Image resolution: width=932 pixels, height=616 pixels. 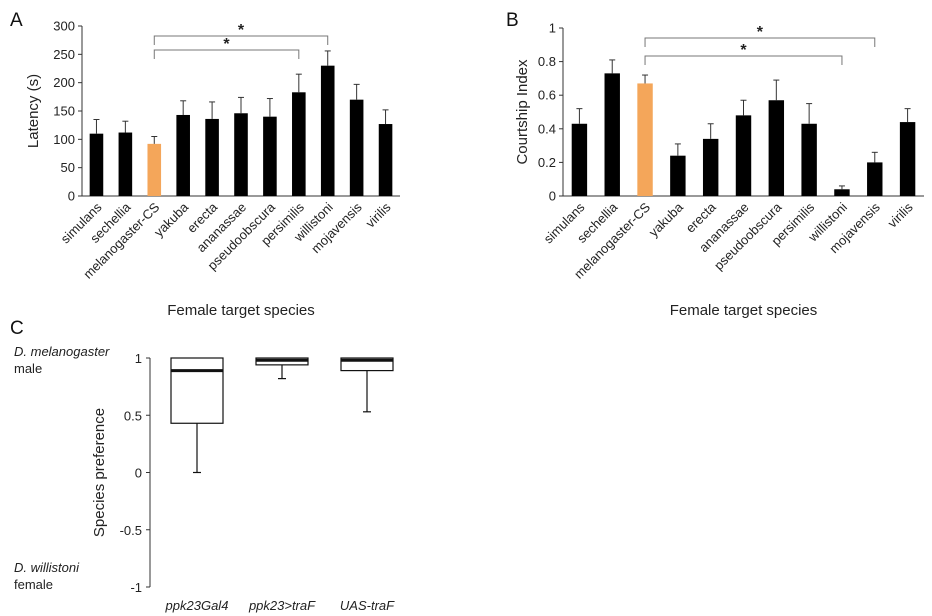 I want to click on x-tick-label: yakuba, so click(x=666, y=219).